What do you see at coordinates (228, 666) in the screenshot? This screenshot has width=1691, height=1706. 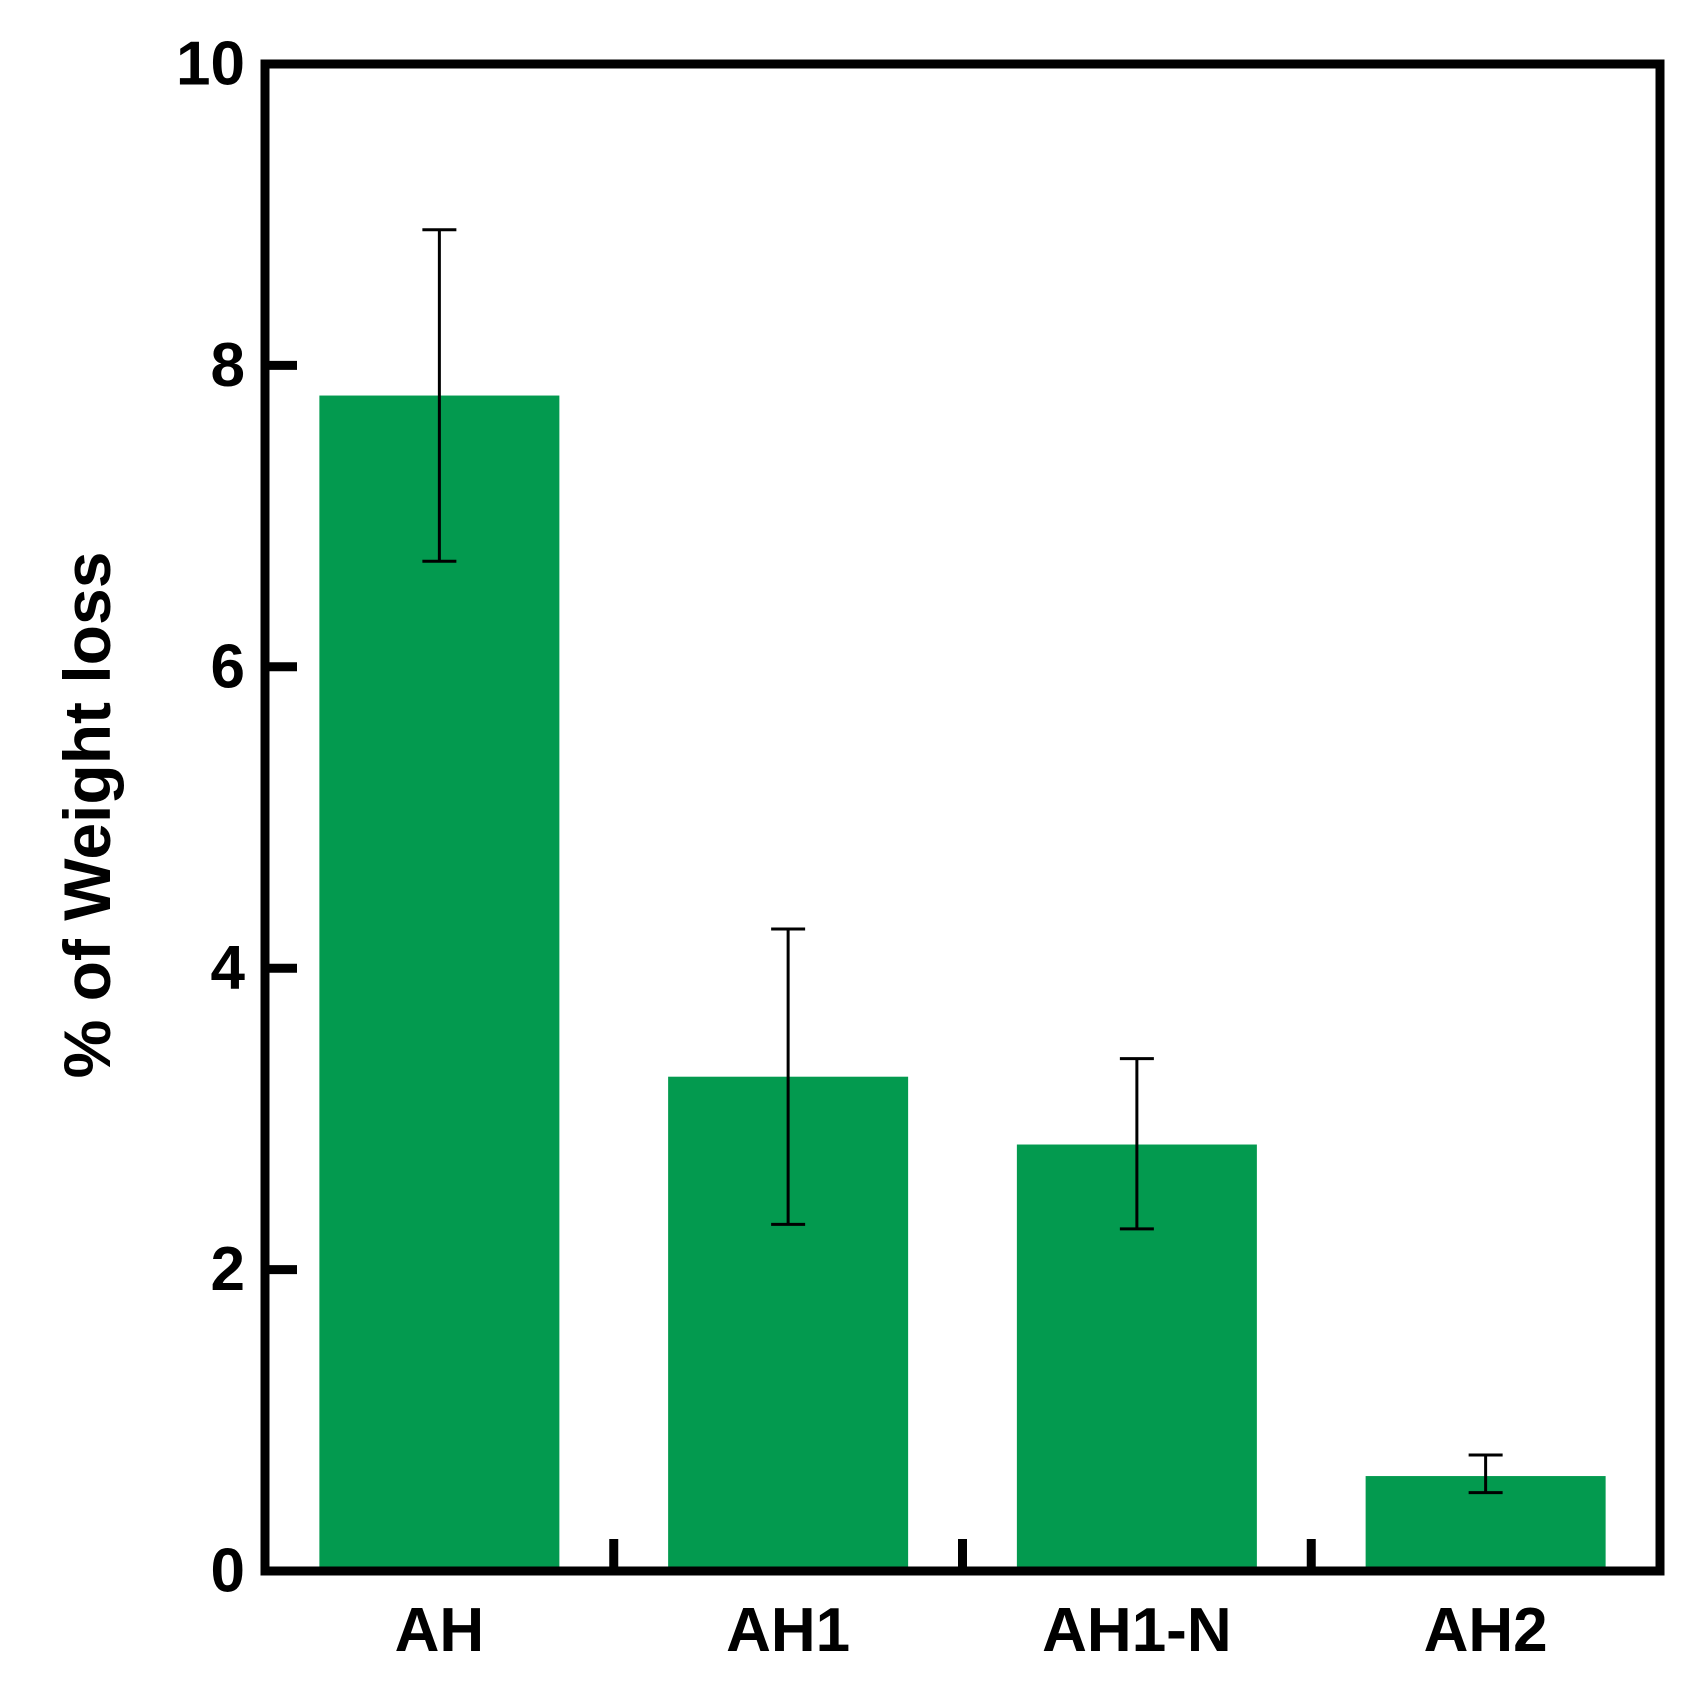 I see `y-tick-label-6: 6` at bounding box center [228, 666].